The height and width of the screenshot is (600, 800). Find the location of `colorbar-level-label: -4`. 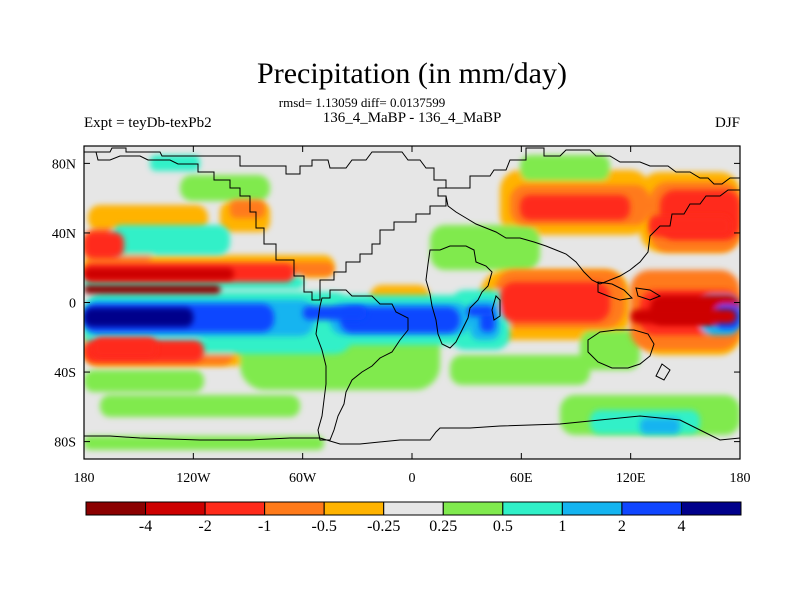

colorbar-level-label: -4 is located at coordinates (145, 526).